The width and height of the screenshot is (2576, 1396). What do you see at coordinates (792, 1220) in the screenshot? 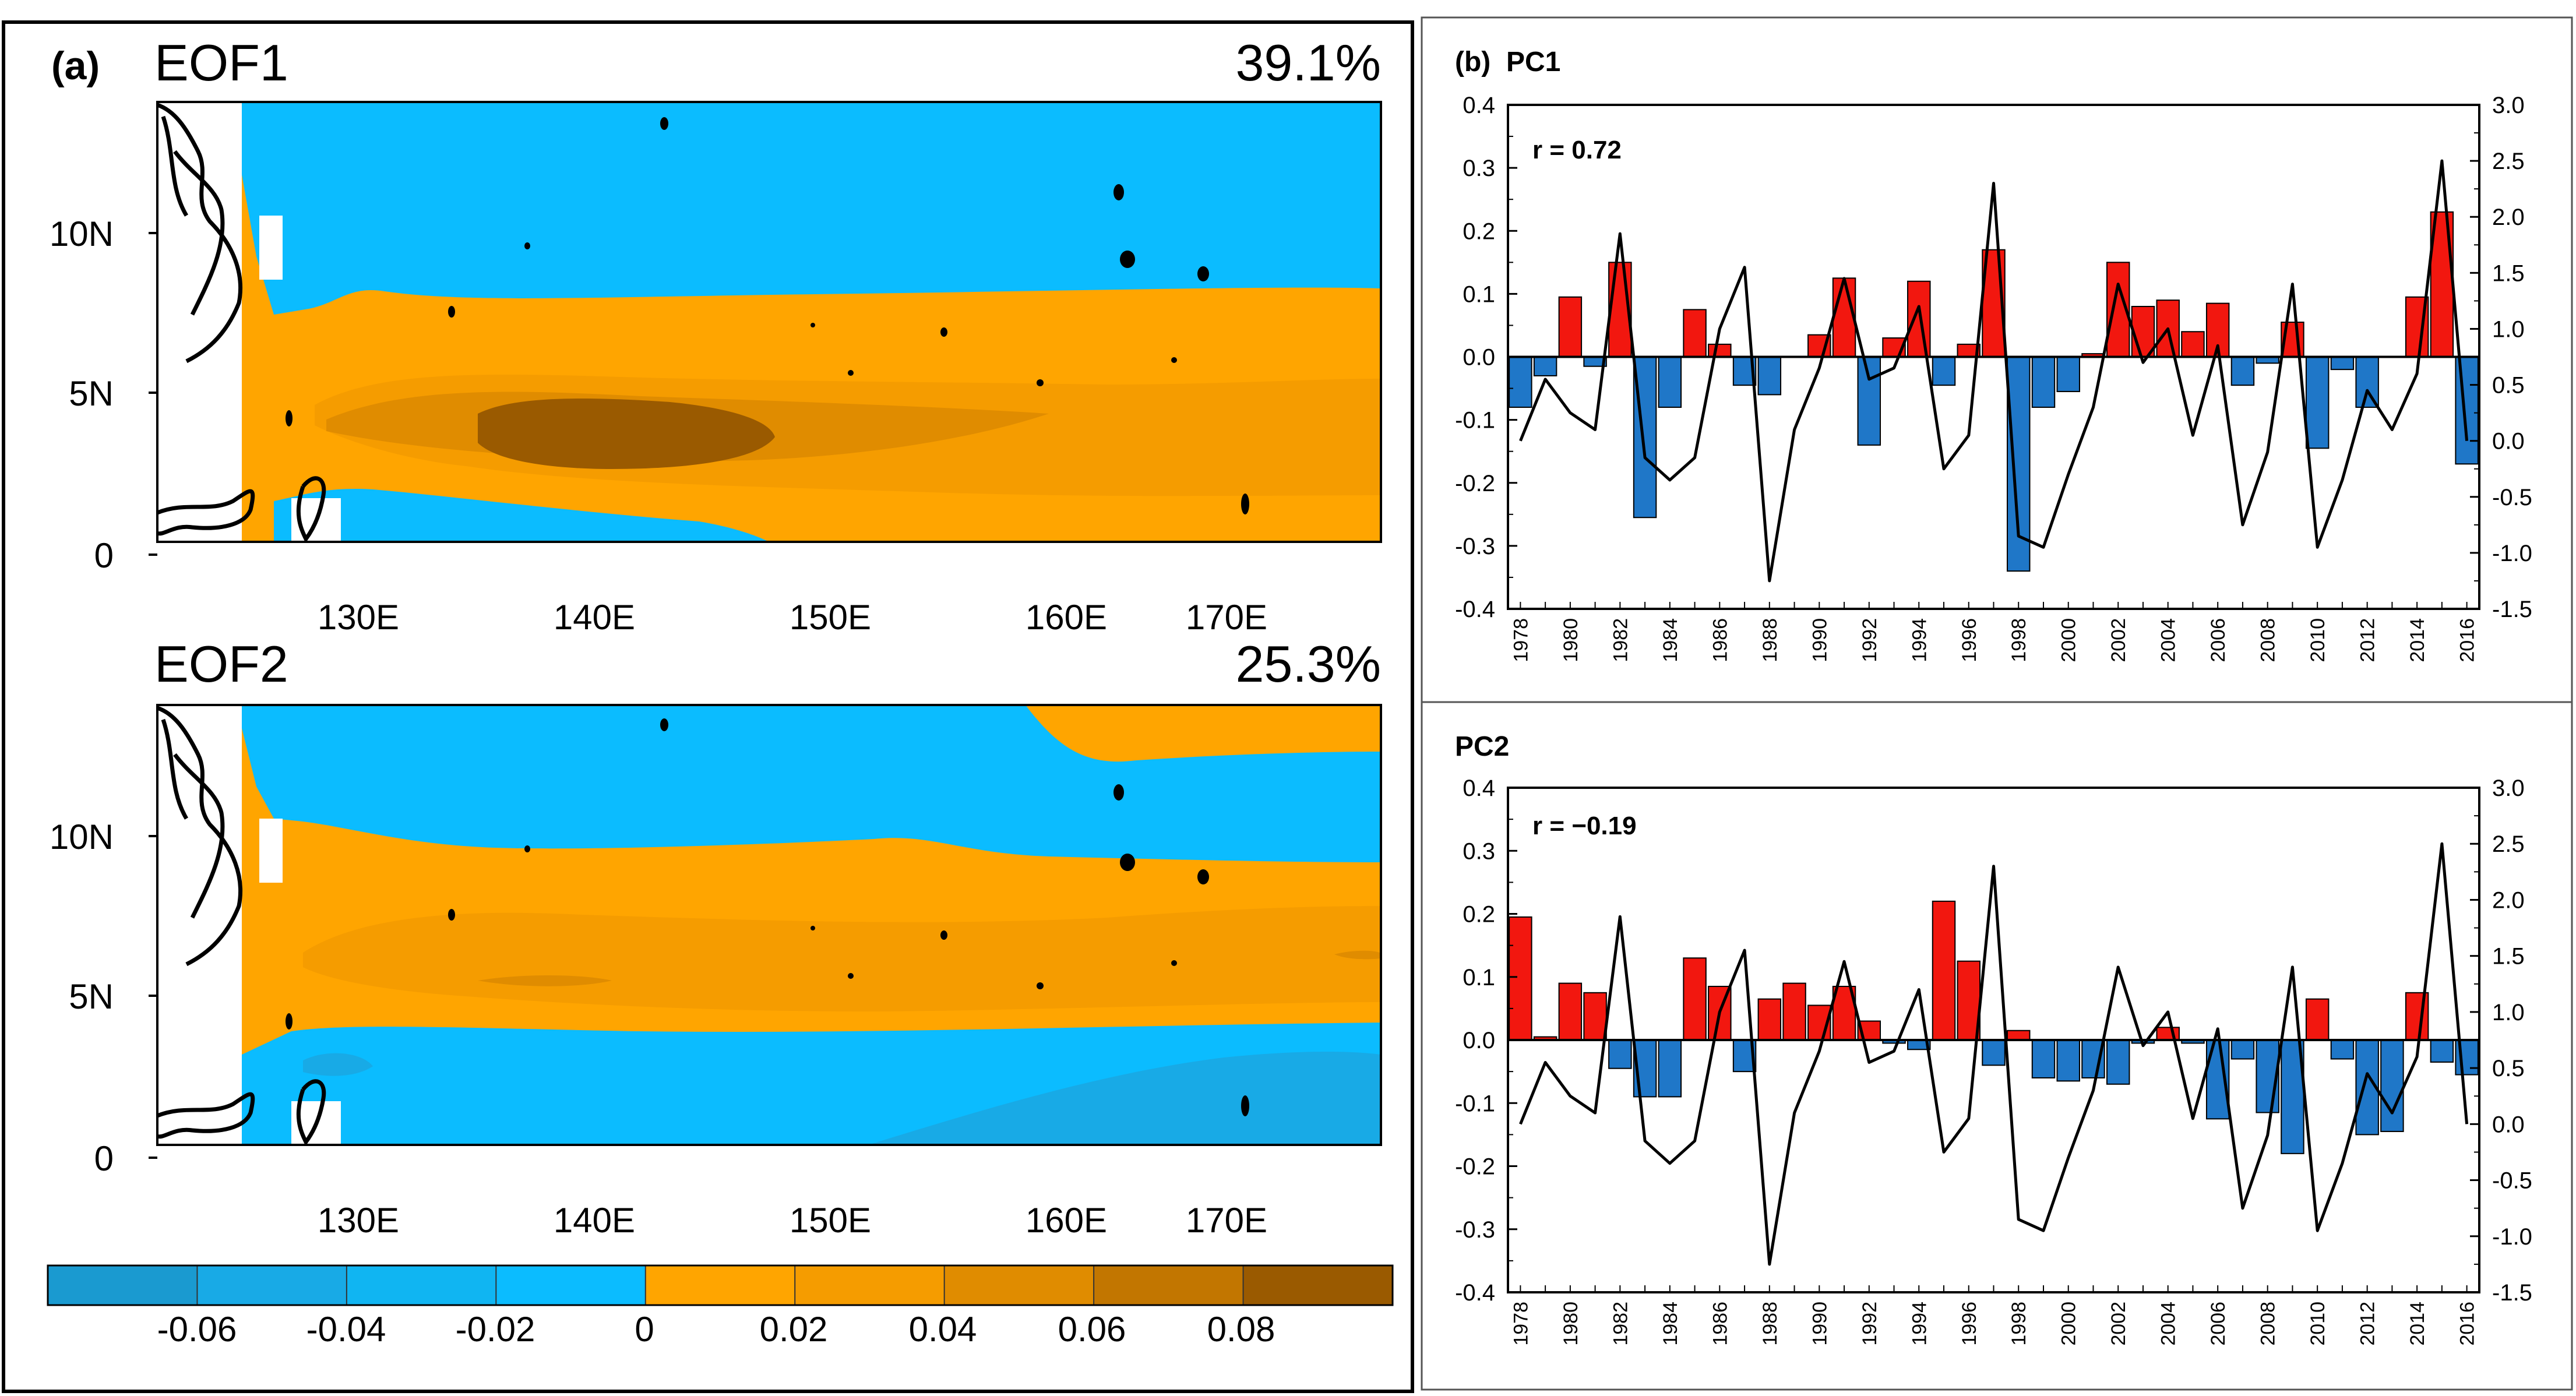
I see `eof2-x-axis: 130E 140E 150E 160E 170E` at bounding box center [792, 1220].